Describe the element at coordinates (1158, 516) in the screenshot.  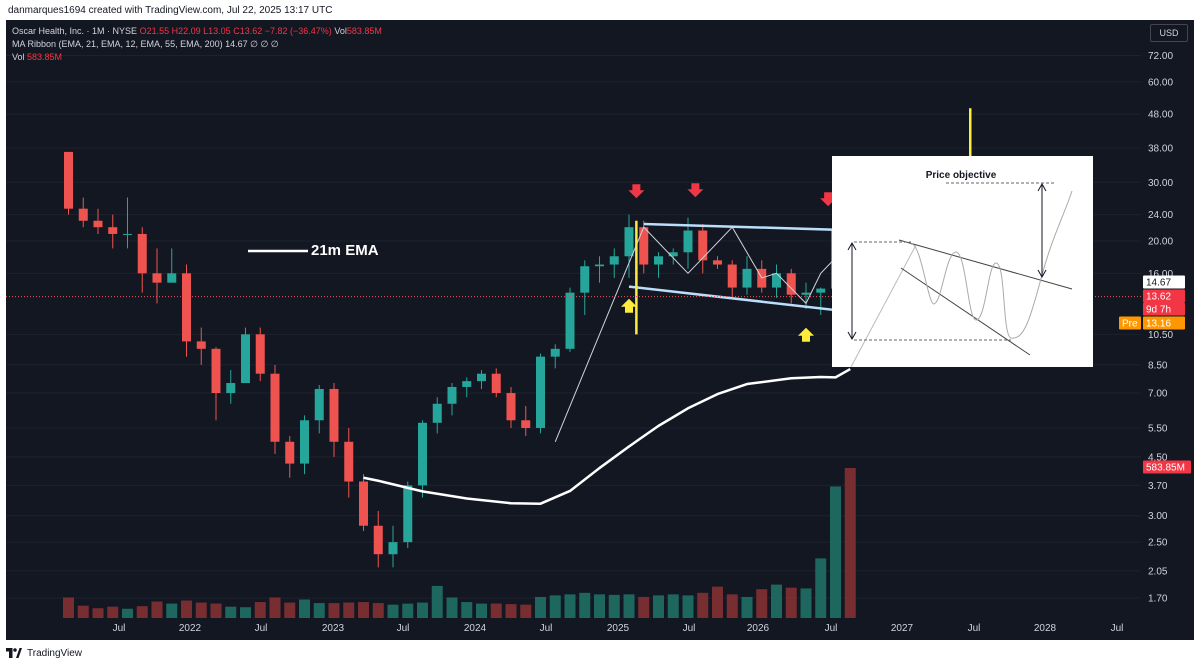
I see `price-tick-label: 3.00` at that location.